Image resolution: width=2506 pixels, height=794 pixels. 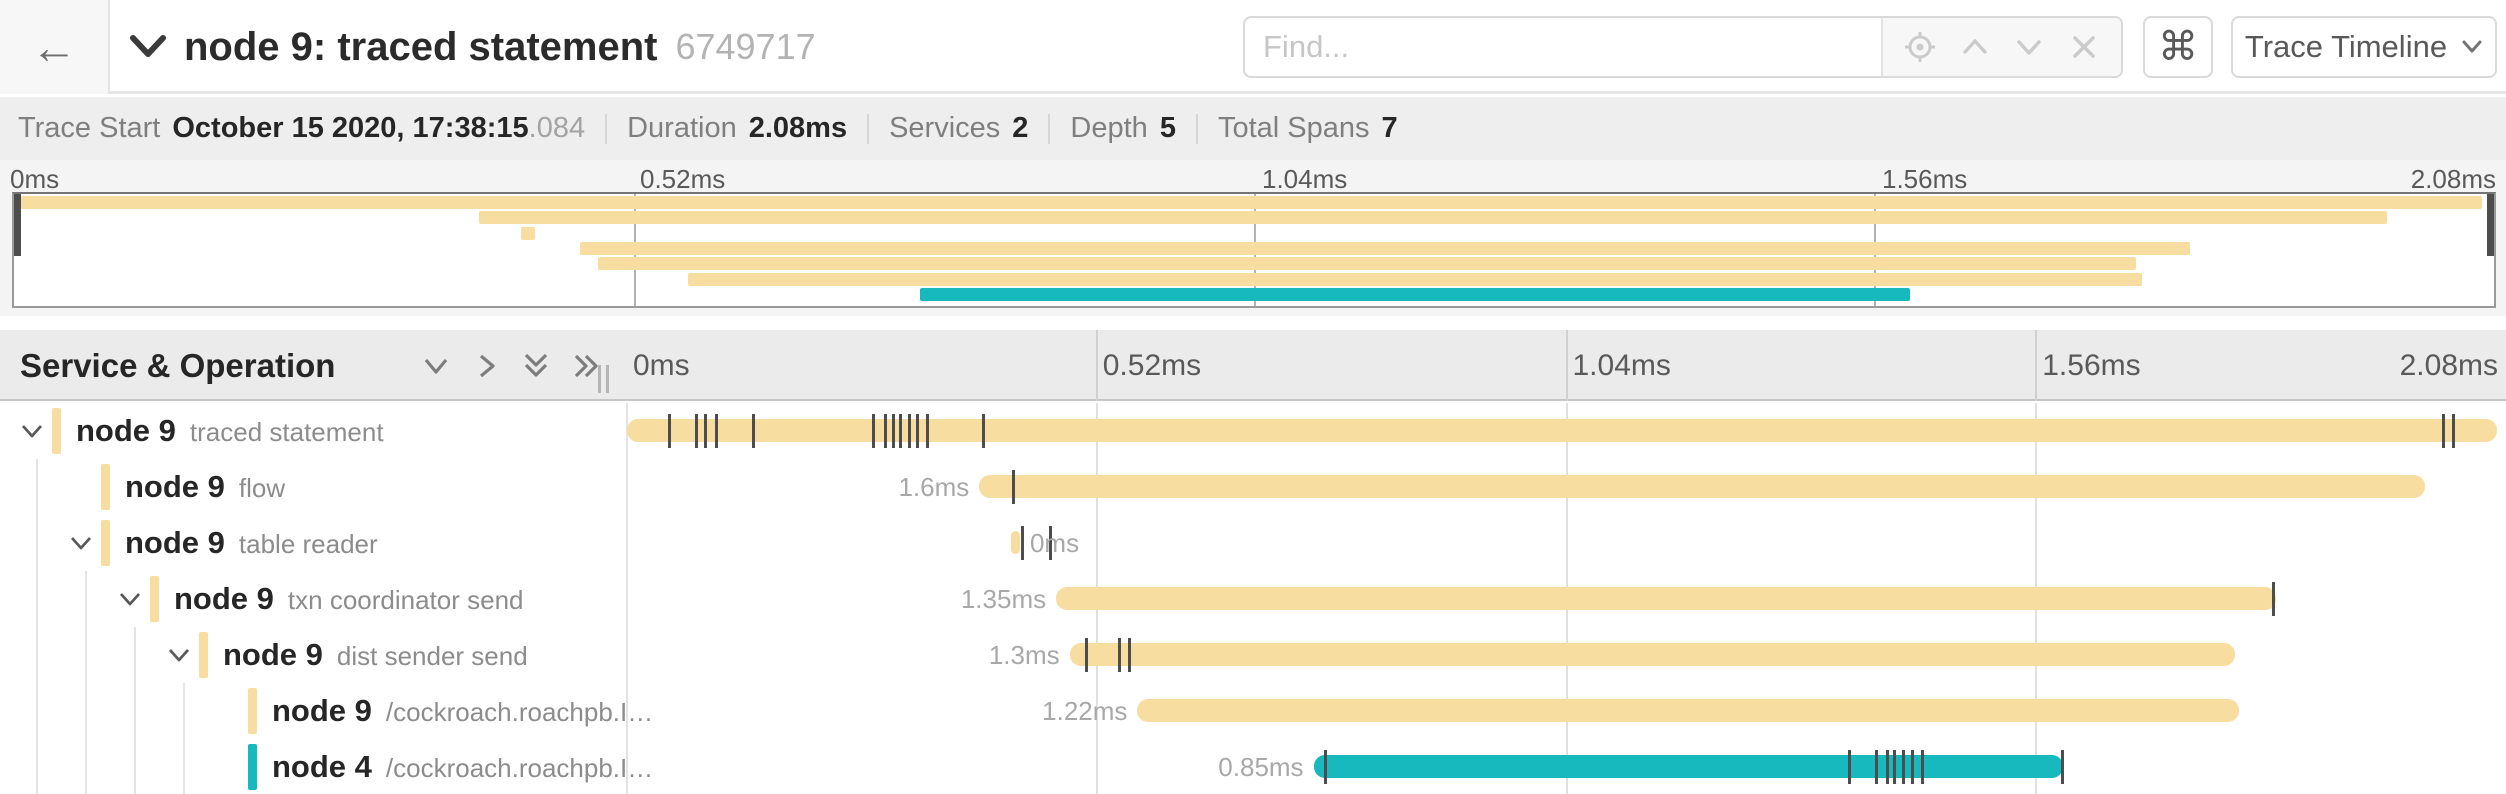 I want to click on summary-item: Depth 5, so click(x=1123, y=128).